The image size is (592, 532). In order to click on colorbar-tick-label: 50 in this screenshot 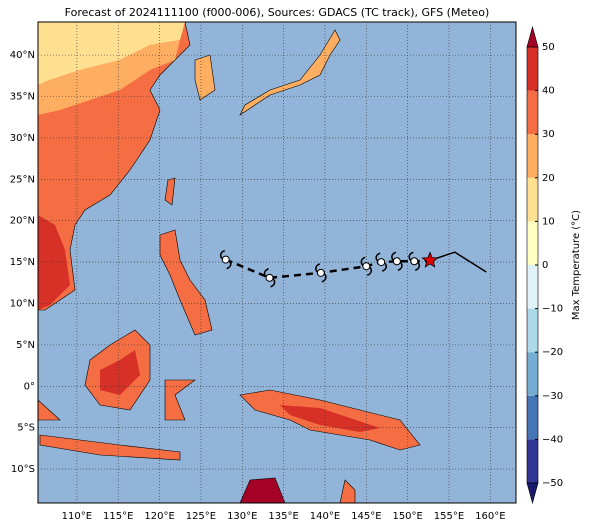, I will do `click(548, 47)`.